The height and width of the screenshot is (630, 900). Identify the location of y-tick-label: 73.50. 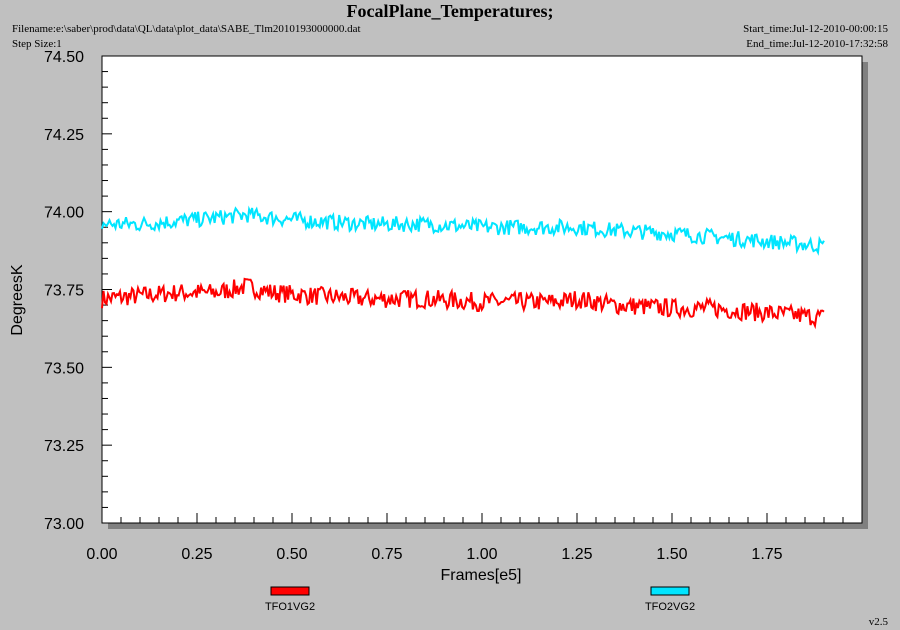
(64, 368).